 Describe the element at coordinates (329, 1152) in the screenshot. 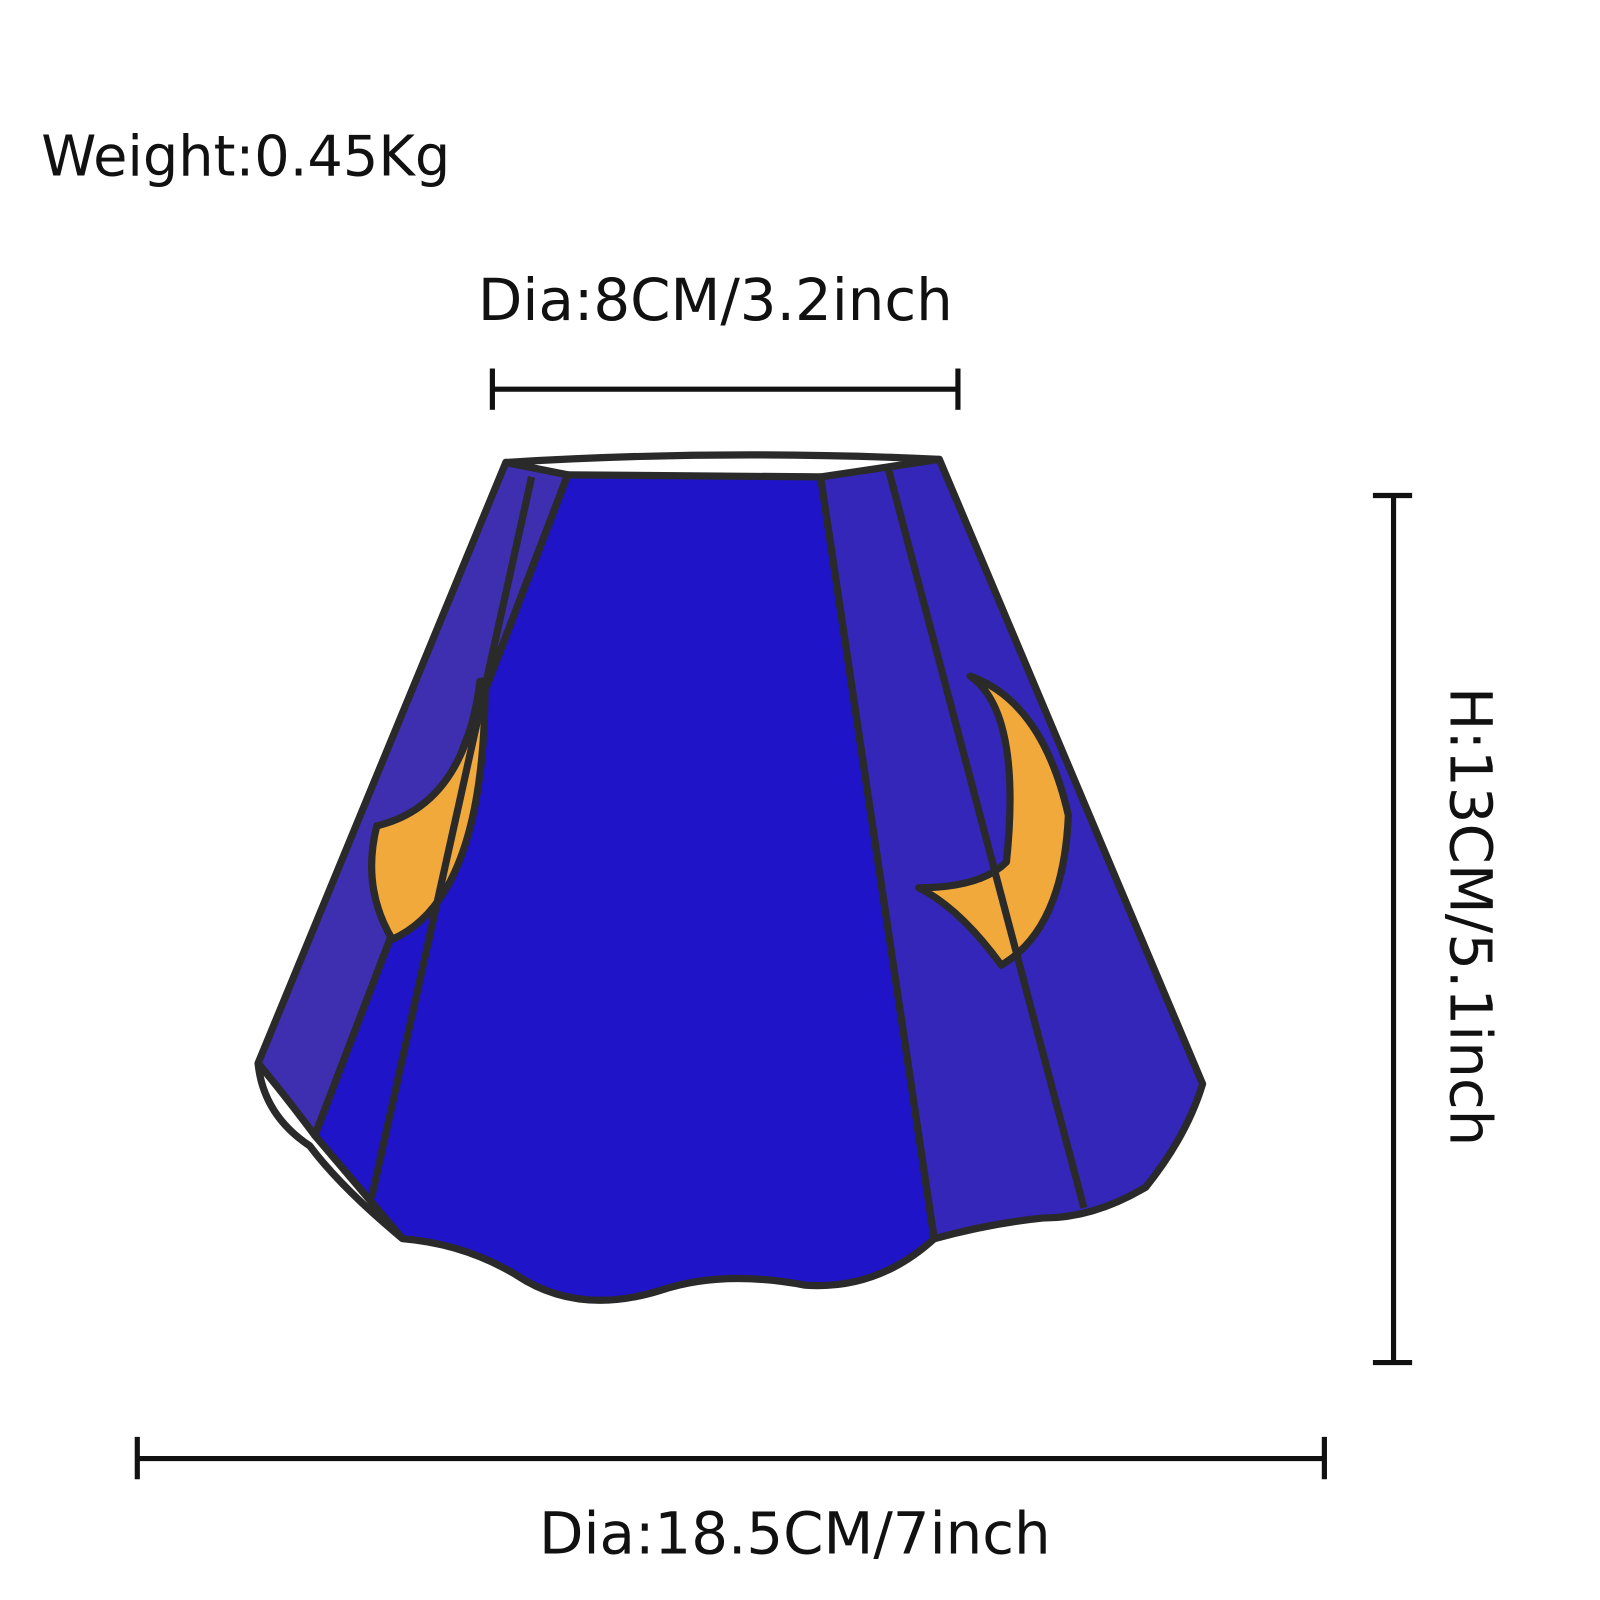

I see `shade-bottom-rim` at that location.